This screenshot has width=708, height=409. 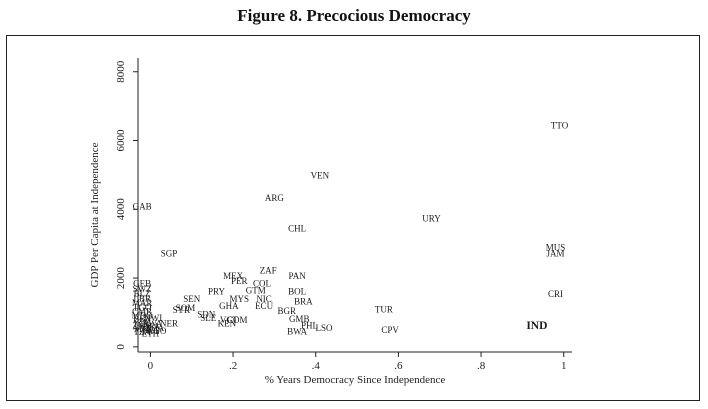 What do you see at coordinates (309, 325) in the screenshot?
I see `point-label-phl: PHL` at bounding box center [309, 325].